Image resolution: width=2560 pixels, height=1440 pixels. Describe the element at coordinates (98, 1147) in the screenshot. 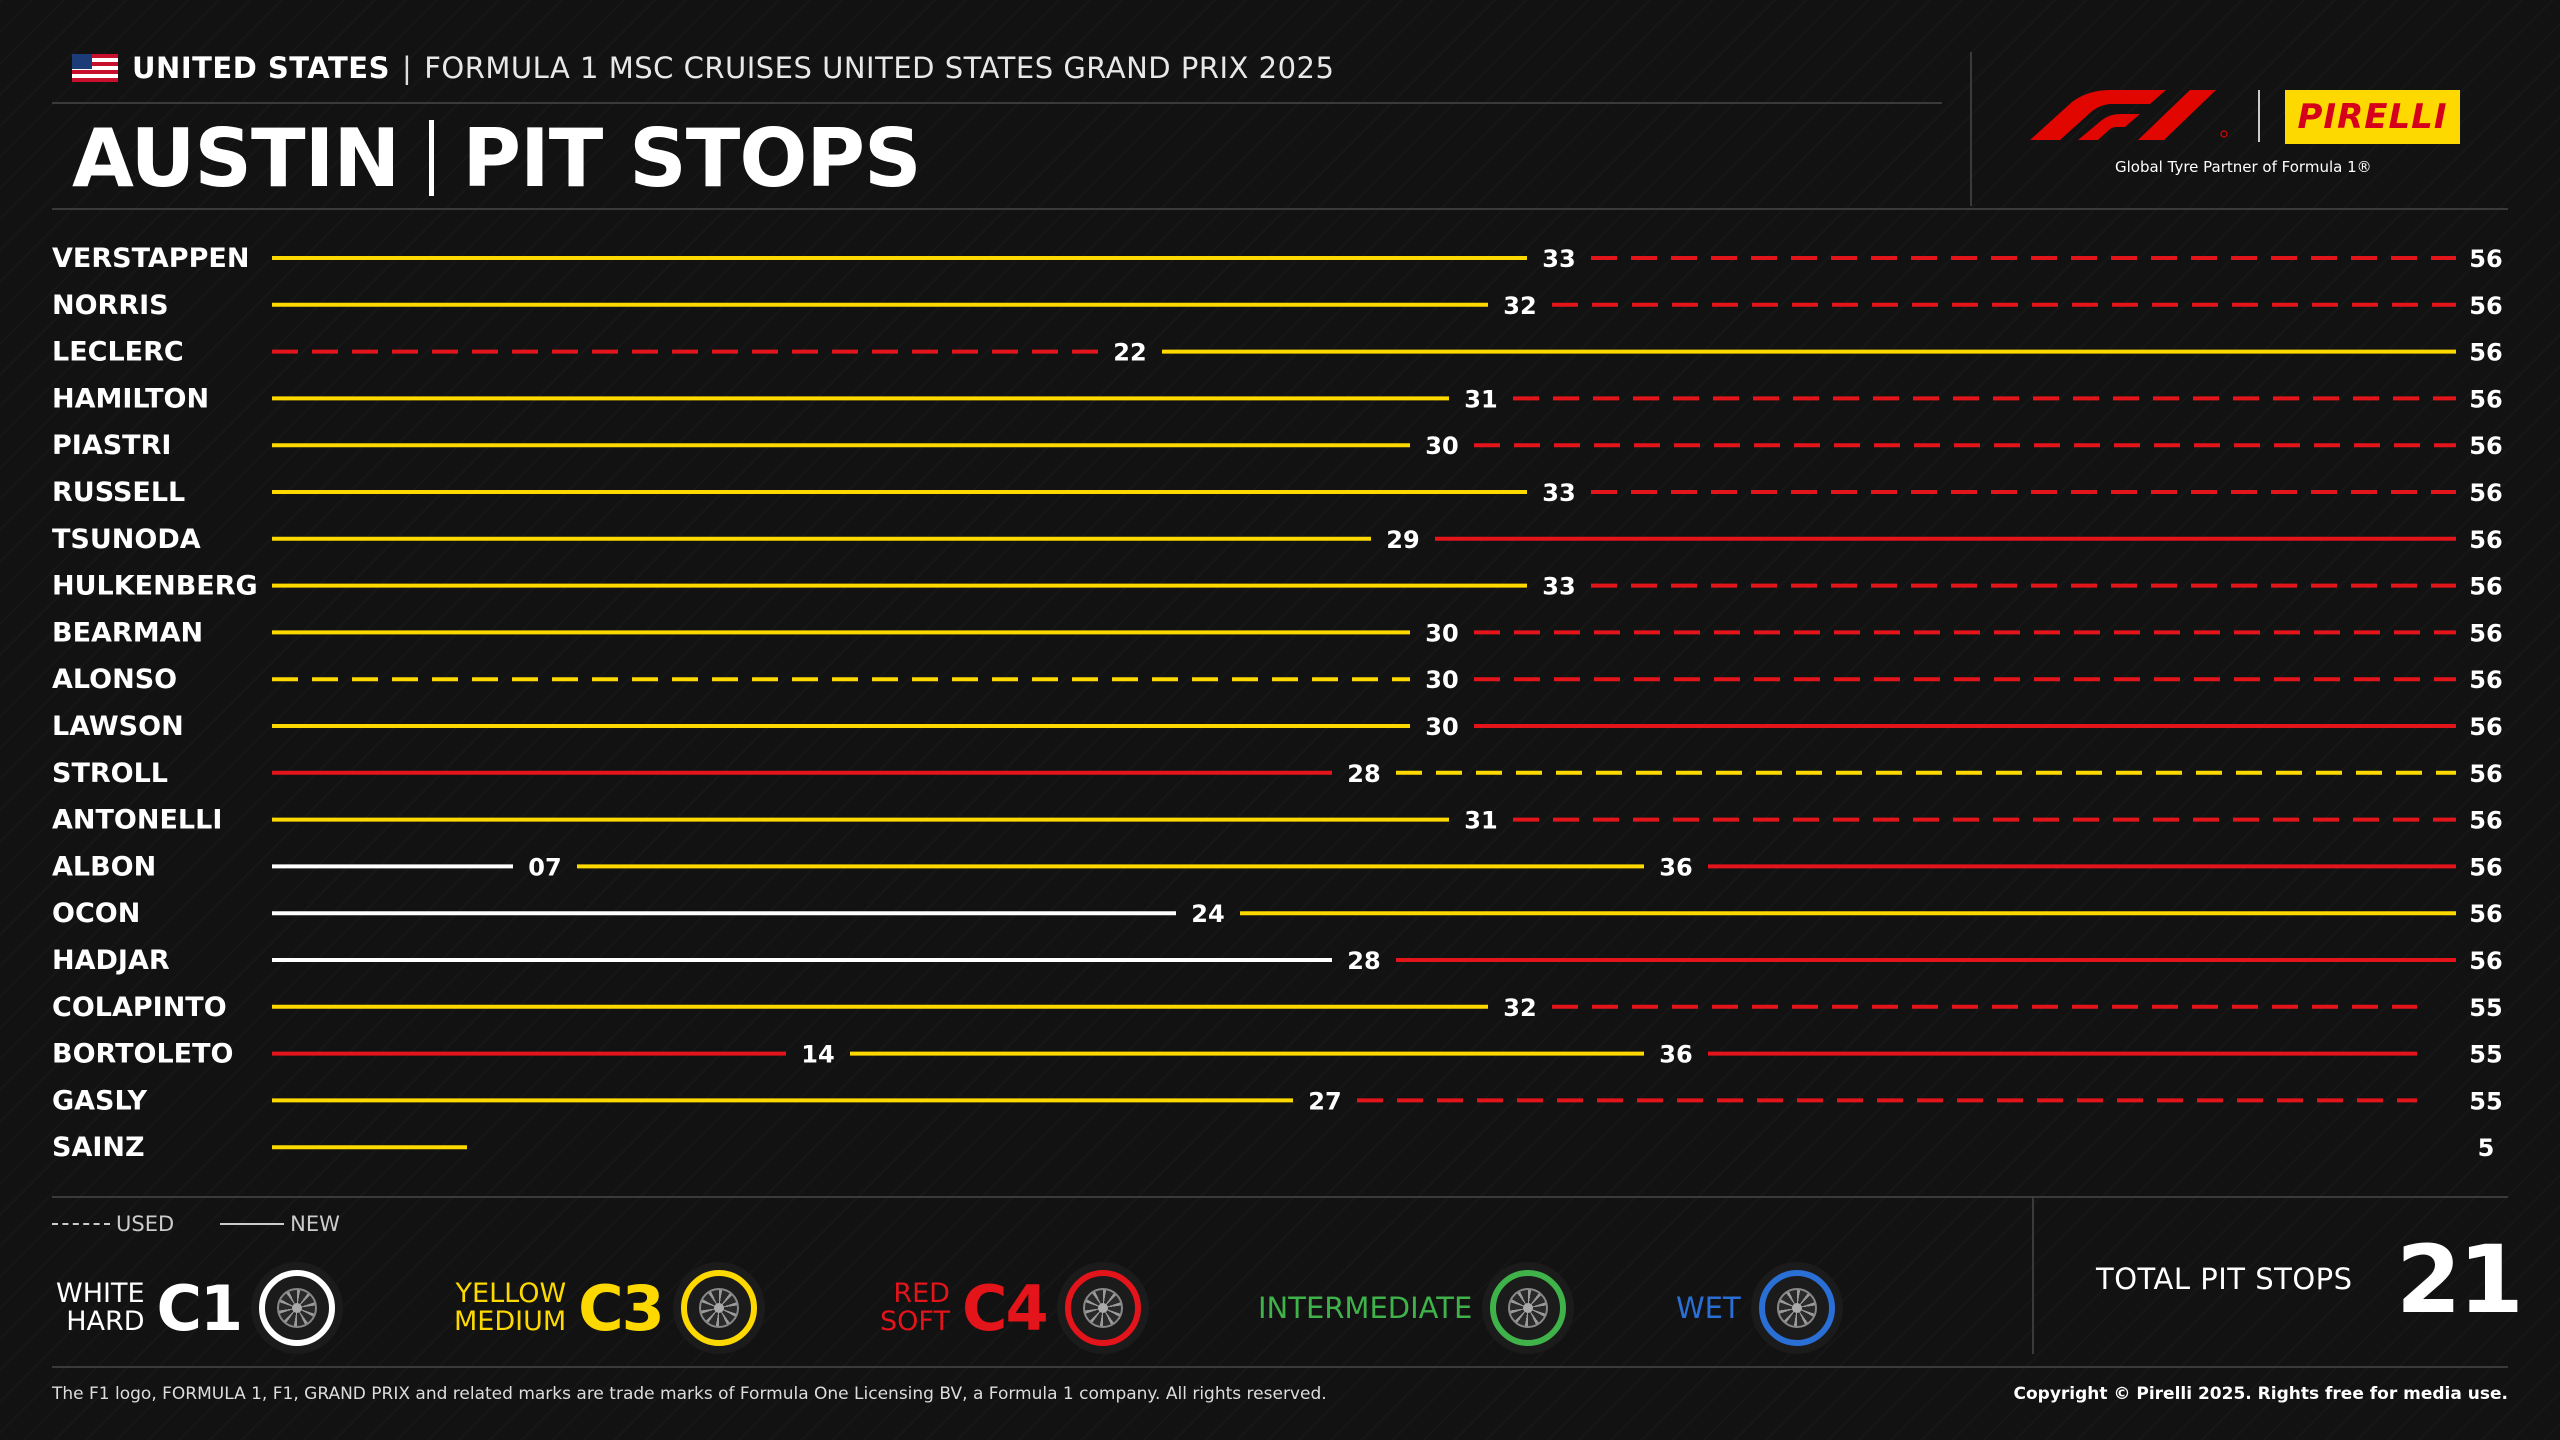

I see `driver-name: SAINZ` at that location.